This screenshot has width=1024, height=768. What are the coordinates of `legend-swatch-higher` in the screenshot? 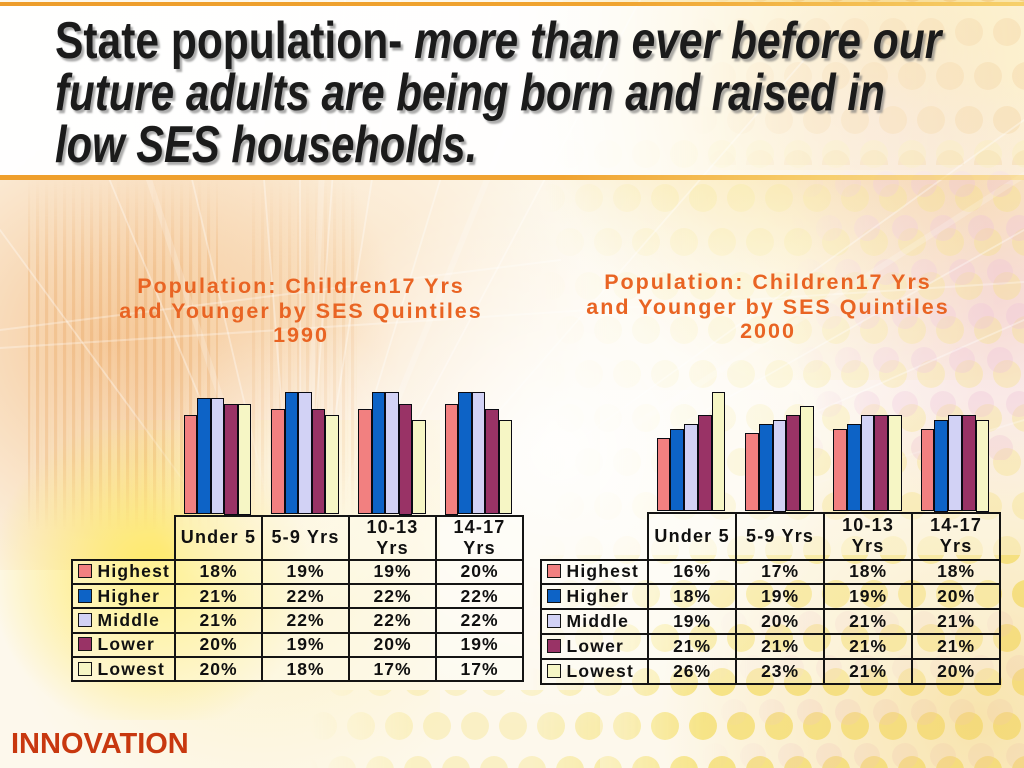 It's located at (84, 595).